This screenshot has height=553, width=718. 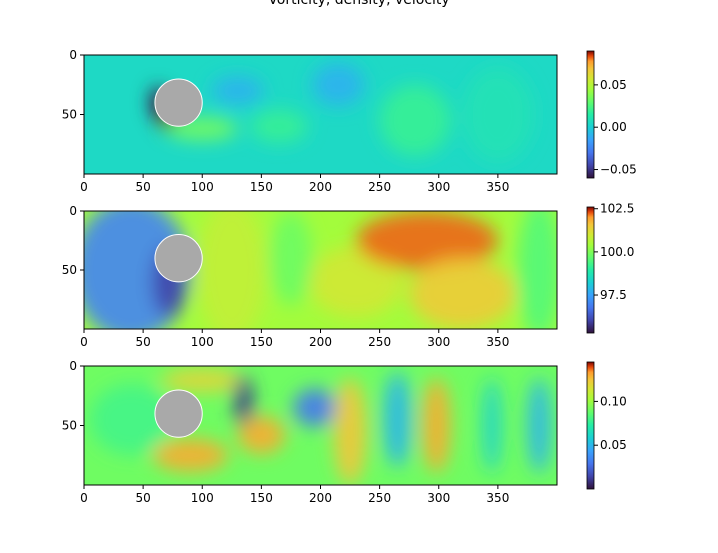 I want to click on colorbar-tick-label: 100.0, so click(x=617, y=252).